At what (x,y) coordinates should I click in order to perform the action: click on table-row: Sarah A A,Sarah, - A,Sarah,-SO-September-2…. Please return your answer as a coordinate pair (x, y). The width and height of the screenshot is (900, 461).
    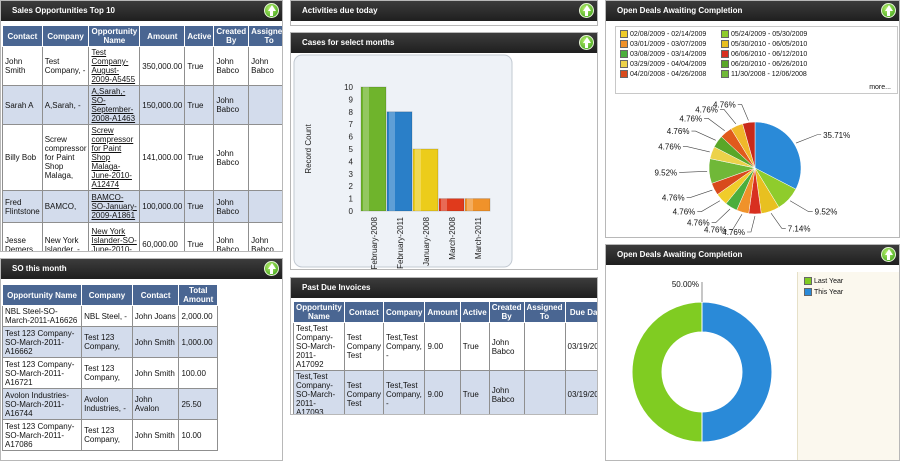
    Looking at the image, I should click on (142, 105).